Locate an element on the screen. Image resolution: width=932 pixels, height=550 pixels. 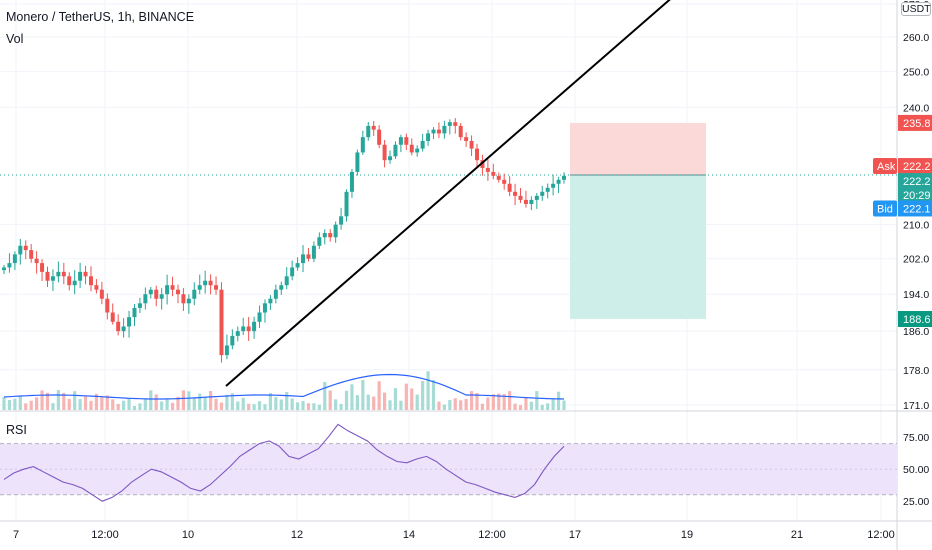
currency-unit-badge: USDT is located at coordinates (916, 9).